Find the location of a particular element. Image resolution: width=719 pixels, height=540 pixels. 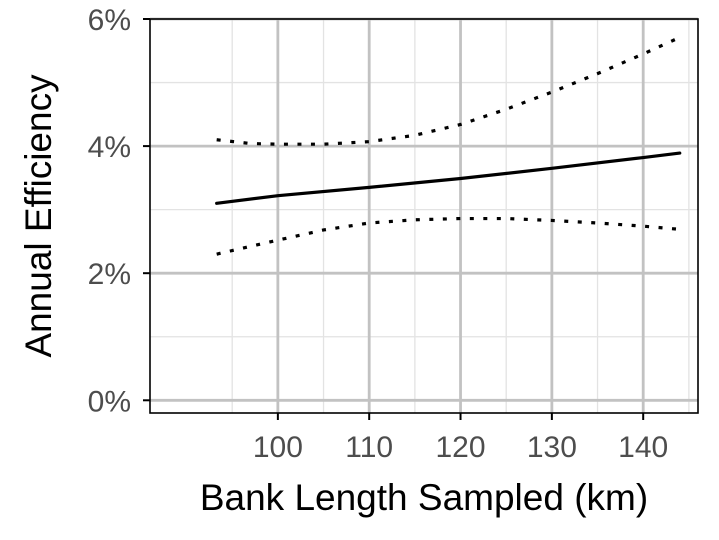

x-tick-label: 110 is located at coordinates (369, 447).